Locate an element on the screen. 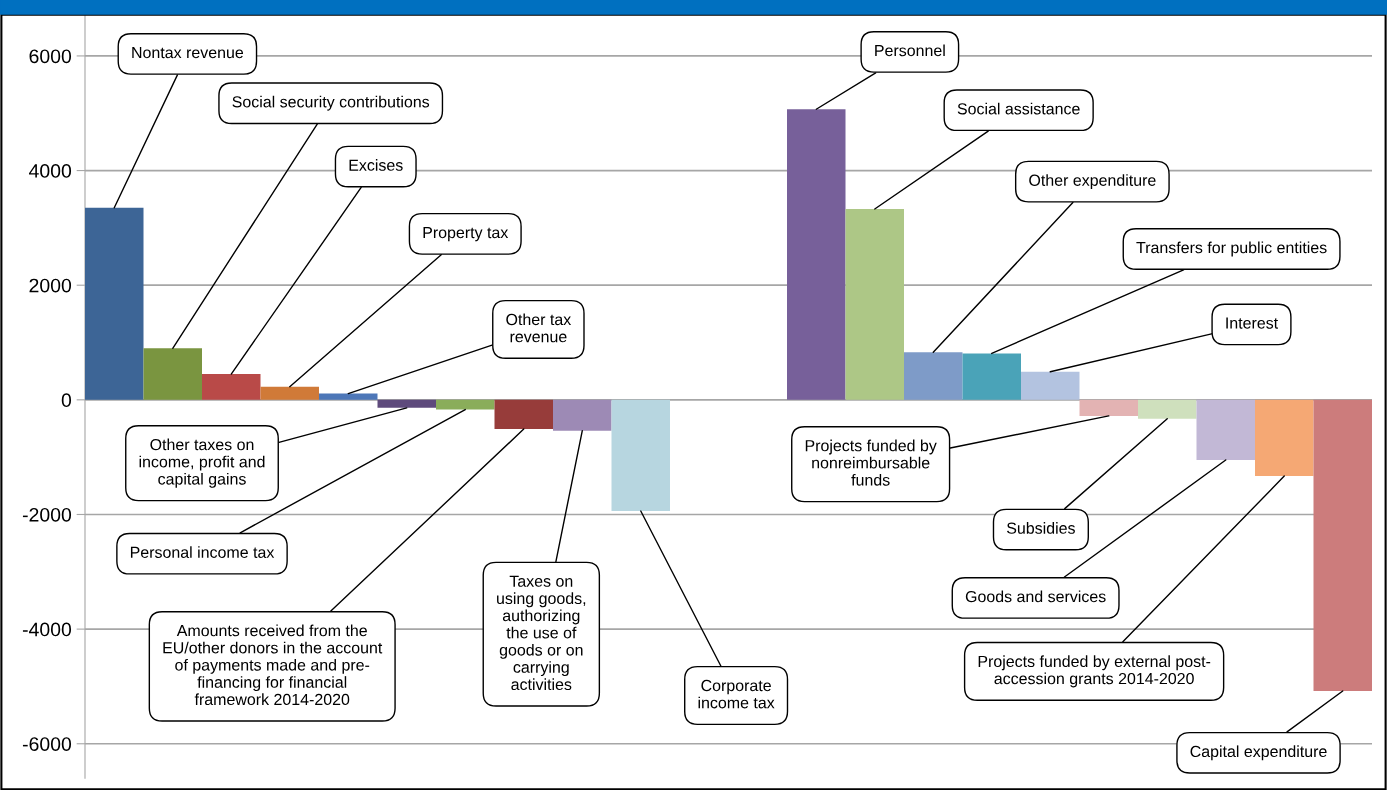  annotation: Personal income tax is located at coordinates (202, 552).